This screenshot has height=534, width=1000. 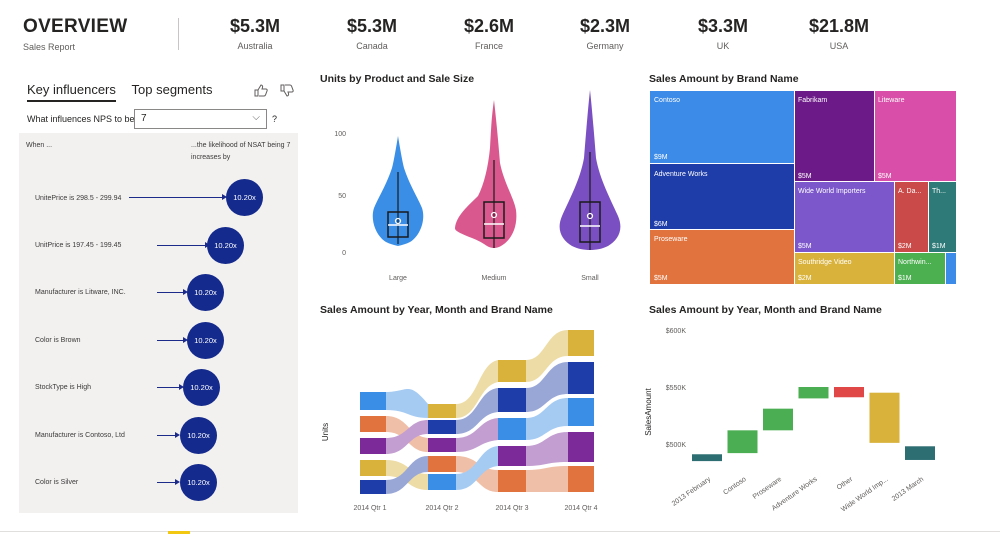 What do you see at coordinates (158, 246) in the screenshot?
I see `influencer-row: UnitPrice is 197.45 - 199.45 10.20x` at bounding box center [158, 246].